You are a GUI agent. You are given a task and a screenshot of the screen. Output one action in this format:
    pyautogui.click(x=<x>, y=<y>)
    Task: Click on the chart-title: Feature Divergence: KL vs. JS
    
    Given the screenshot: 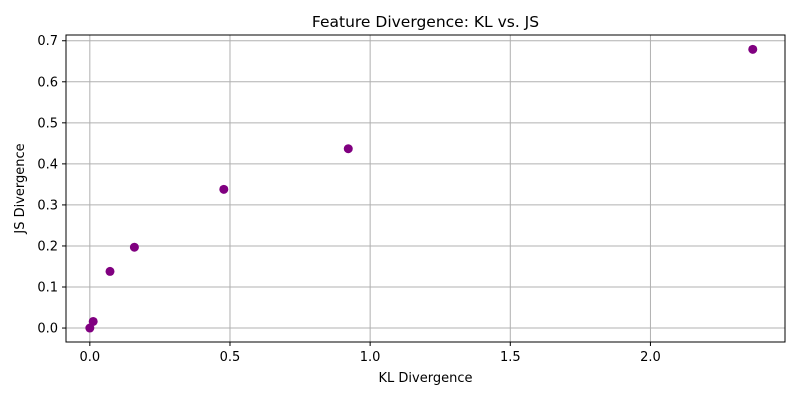 What is the action you would take?
    pyautogui.click(x=425, y=22)
    